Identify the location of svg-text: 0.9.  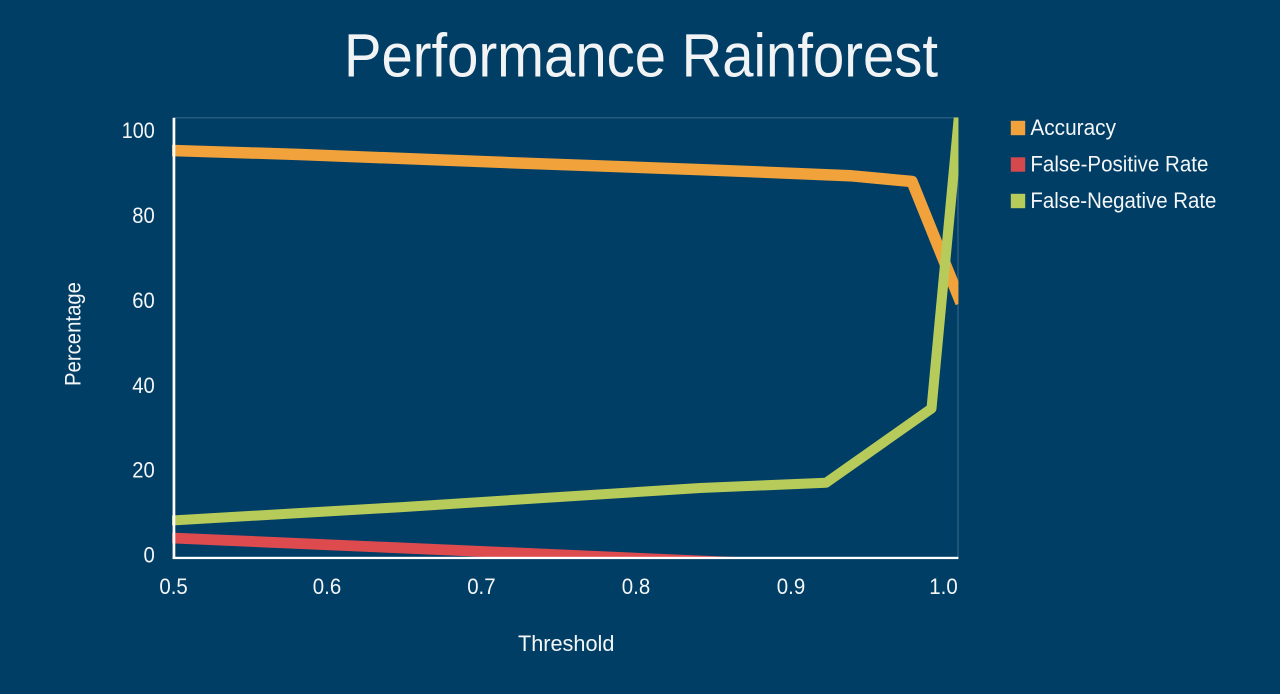
(791, 586).